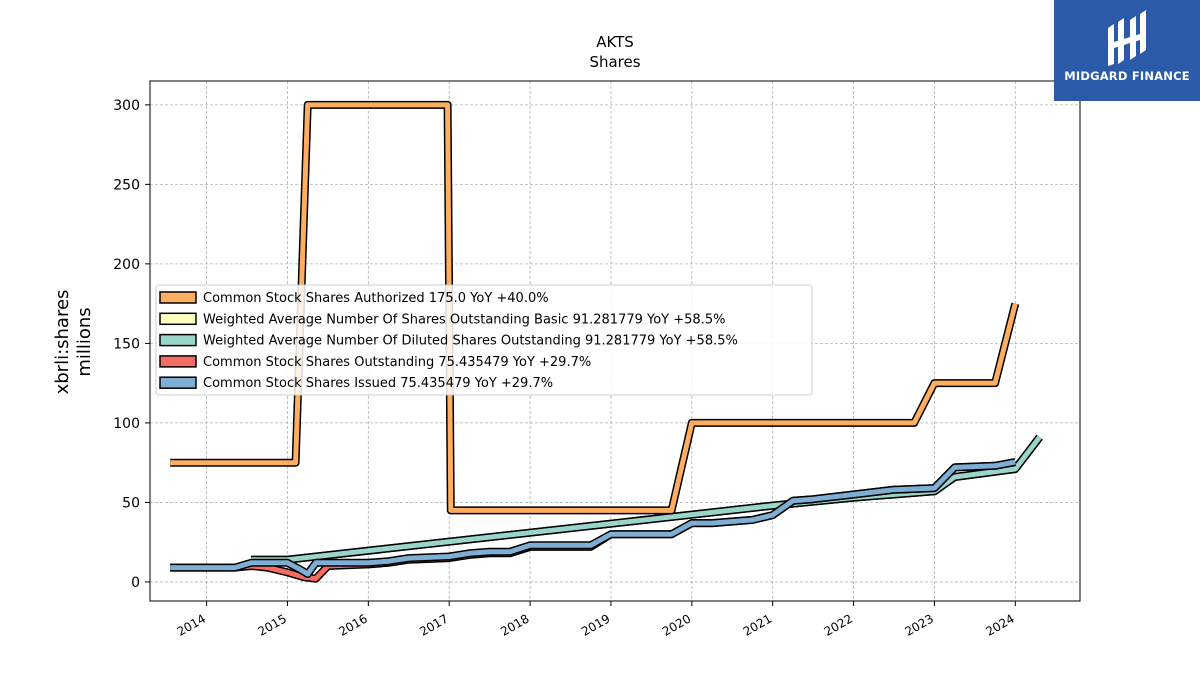 Image resolution: width=1200 pixels, height=675 pixels. I want to click on x-tick-label: 2016, so click(352, 624).